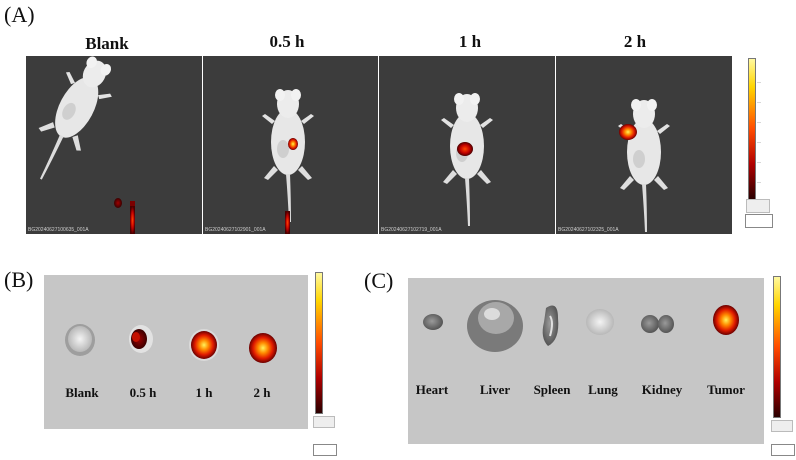 This screenshot has width=796, height=460. Describe the element at coordinates (581, 326) in the screenshot. I see `organ-specimens` at that location.